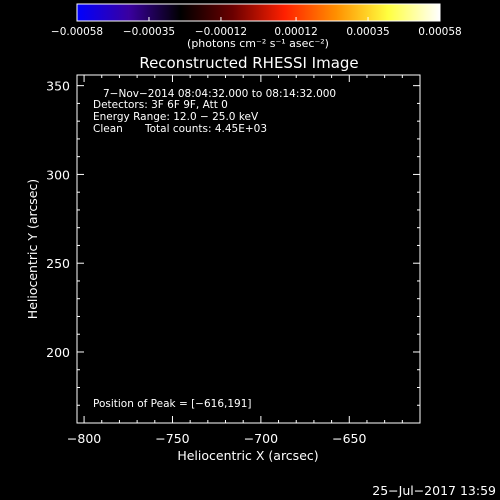  I want to click on time-range-annotation: 7−Nov−2014 08:04:32.000 to 08:14:32.000, so click(219, 94).